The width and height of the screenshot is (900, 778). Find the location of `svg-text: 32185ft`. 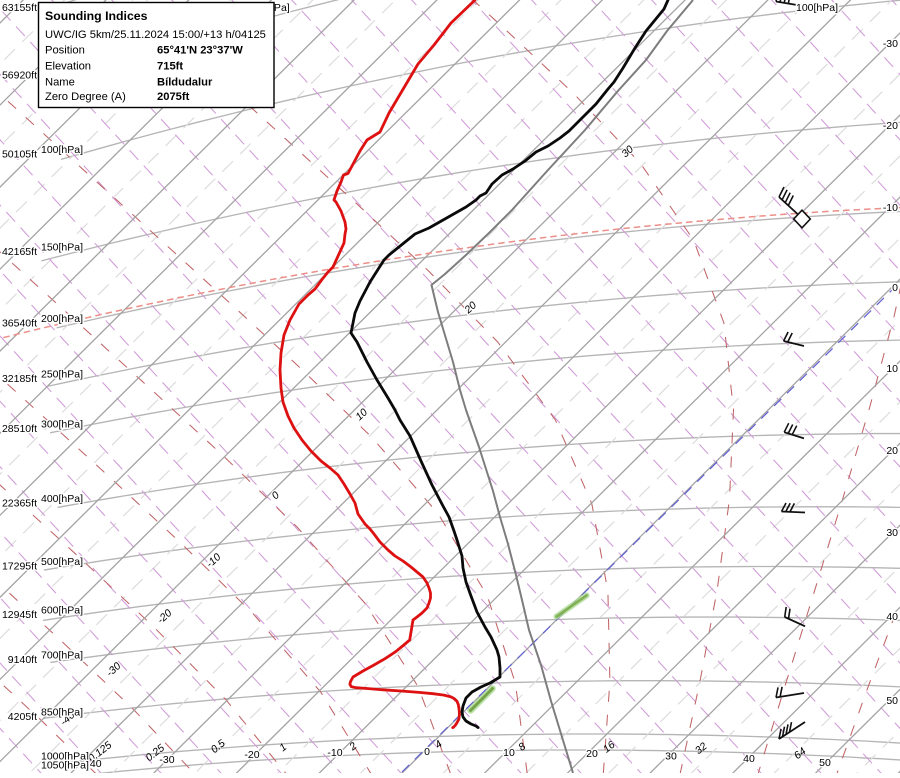

svg-text: 32185ft is located at coordinates (19, 379).